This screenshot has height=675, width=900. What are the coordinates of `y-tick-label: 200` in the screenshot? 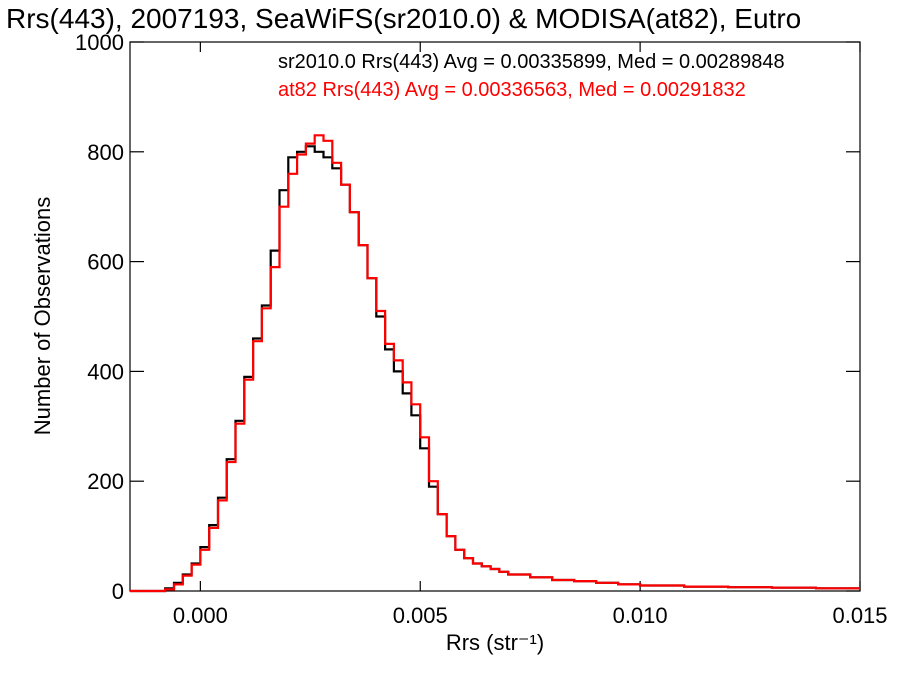 It's located at (105, 481).